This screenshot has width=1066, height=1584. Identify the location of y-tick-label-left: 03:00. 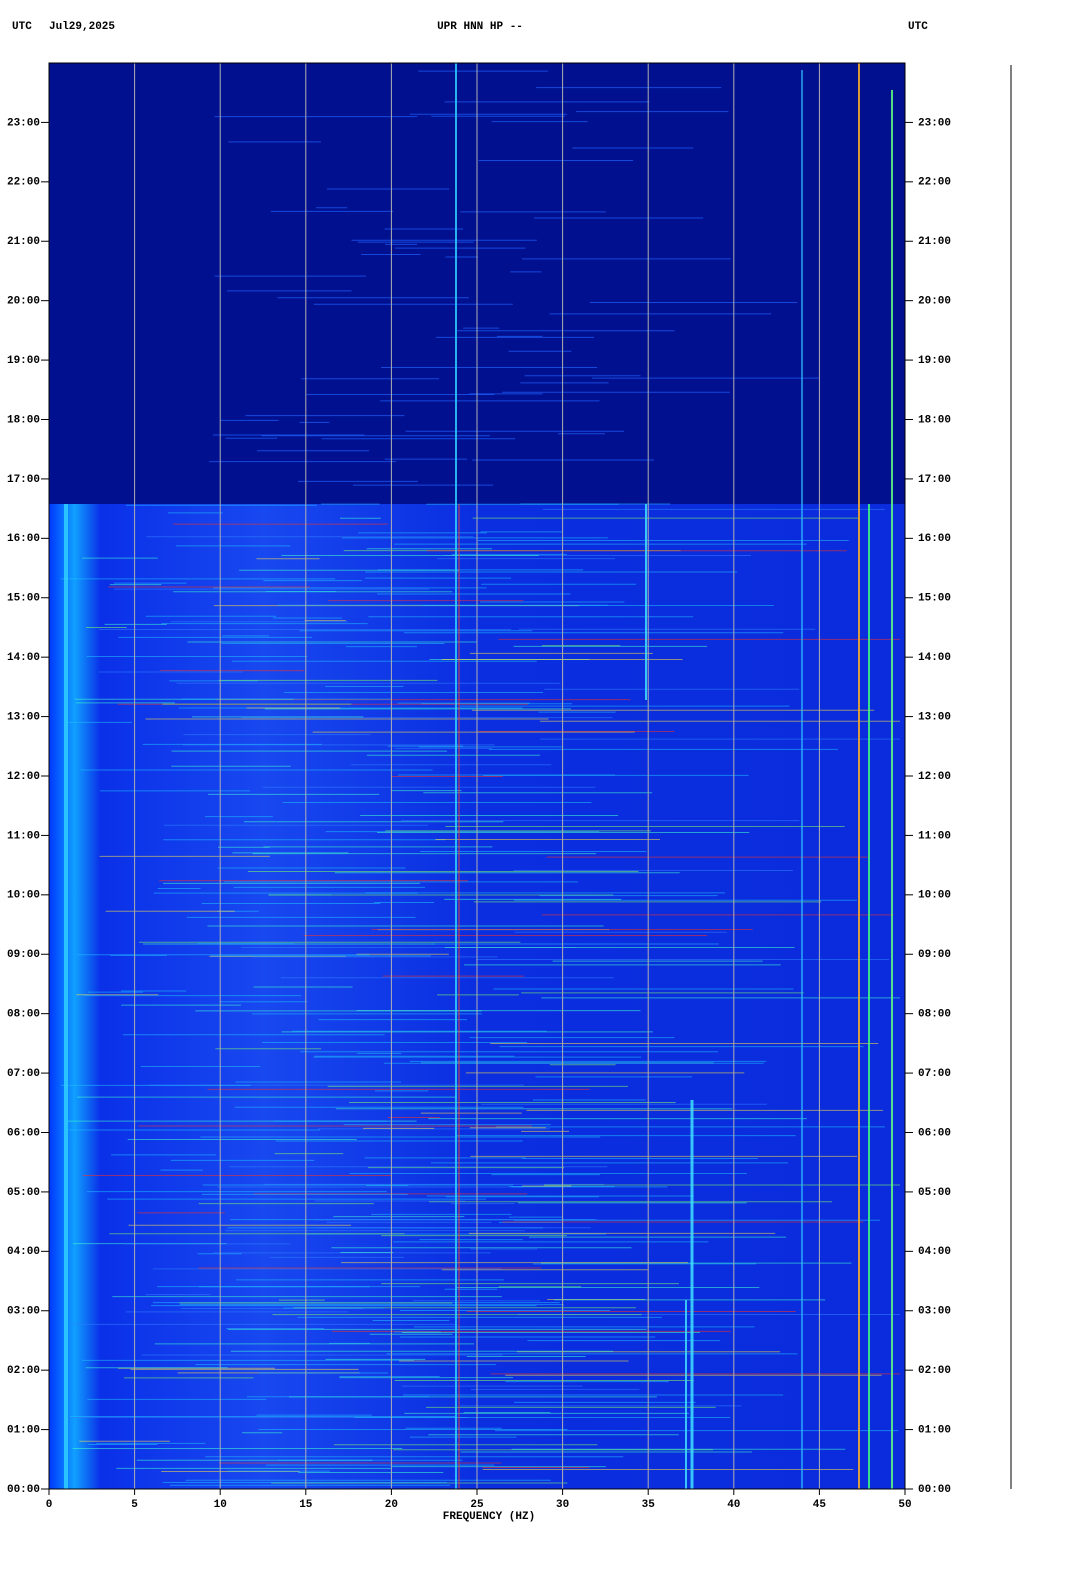
(23, 1312).